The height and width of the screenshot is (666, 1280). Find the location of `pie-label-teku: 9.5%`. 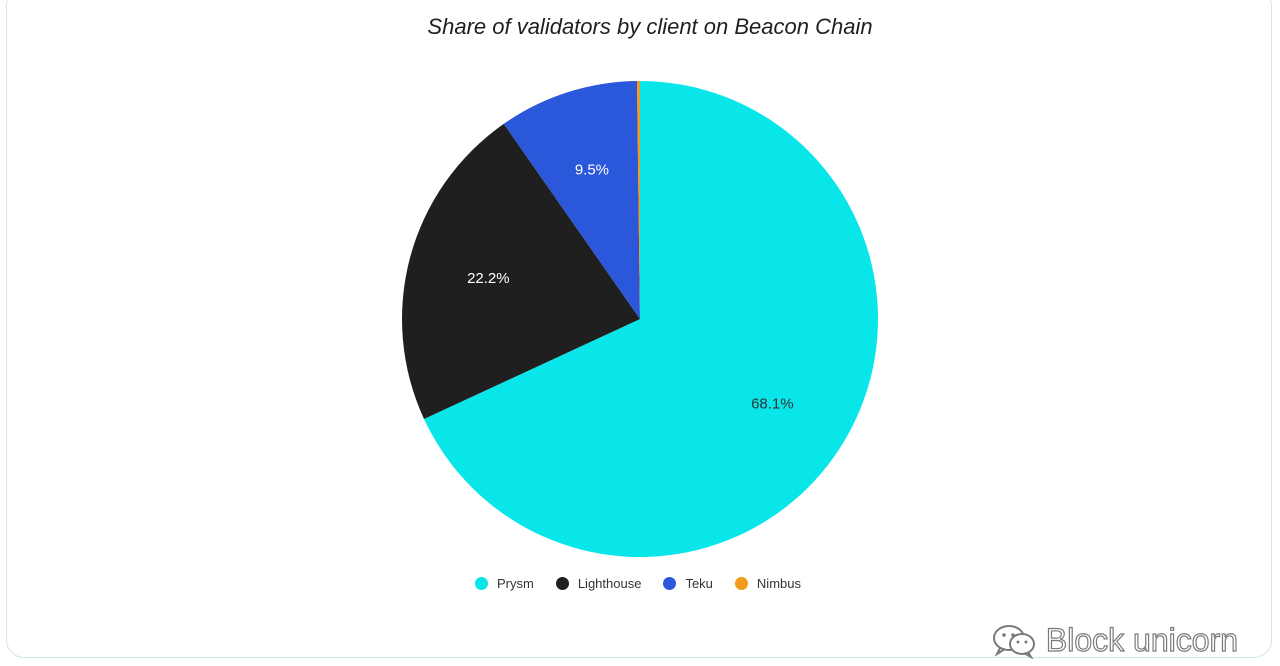

pie-label-teku: 9.5% is located at coordinates (592, 169).